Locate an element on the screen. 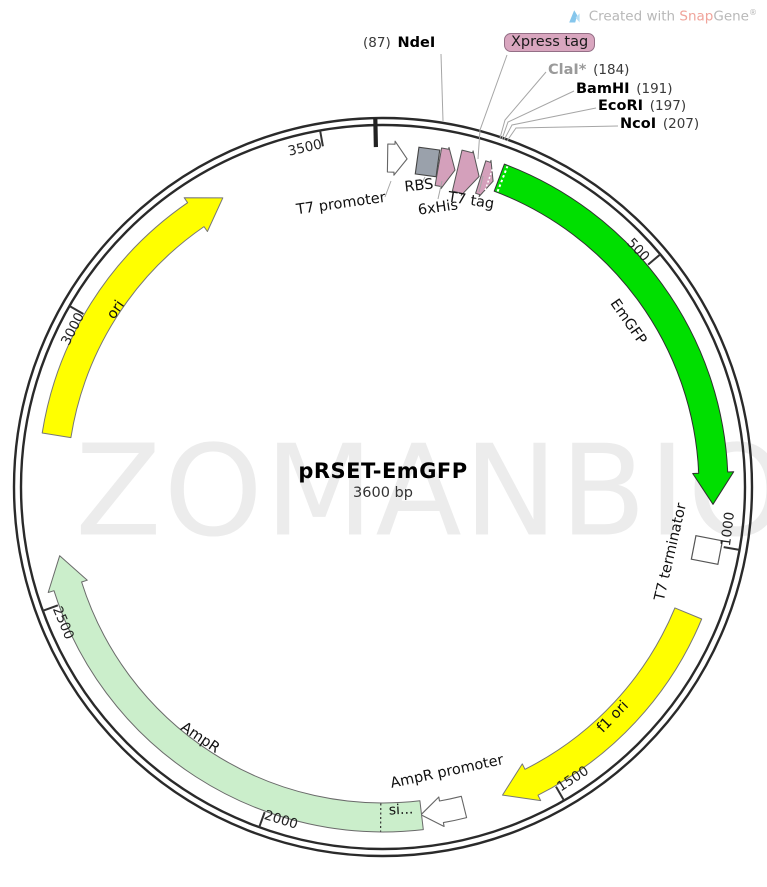 The height and width of the screenshot is (887, 767). feature-xpress-tag is located at coordinates (484, 178).